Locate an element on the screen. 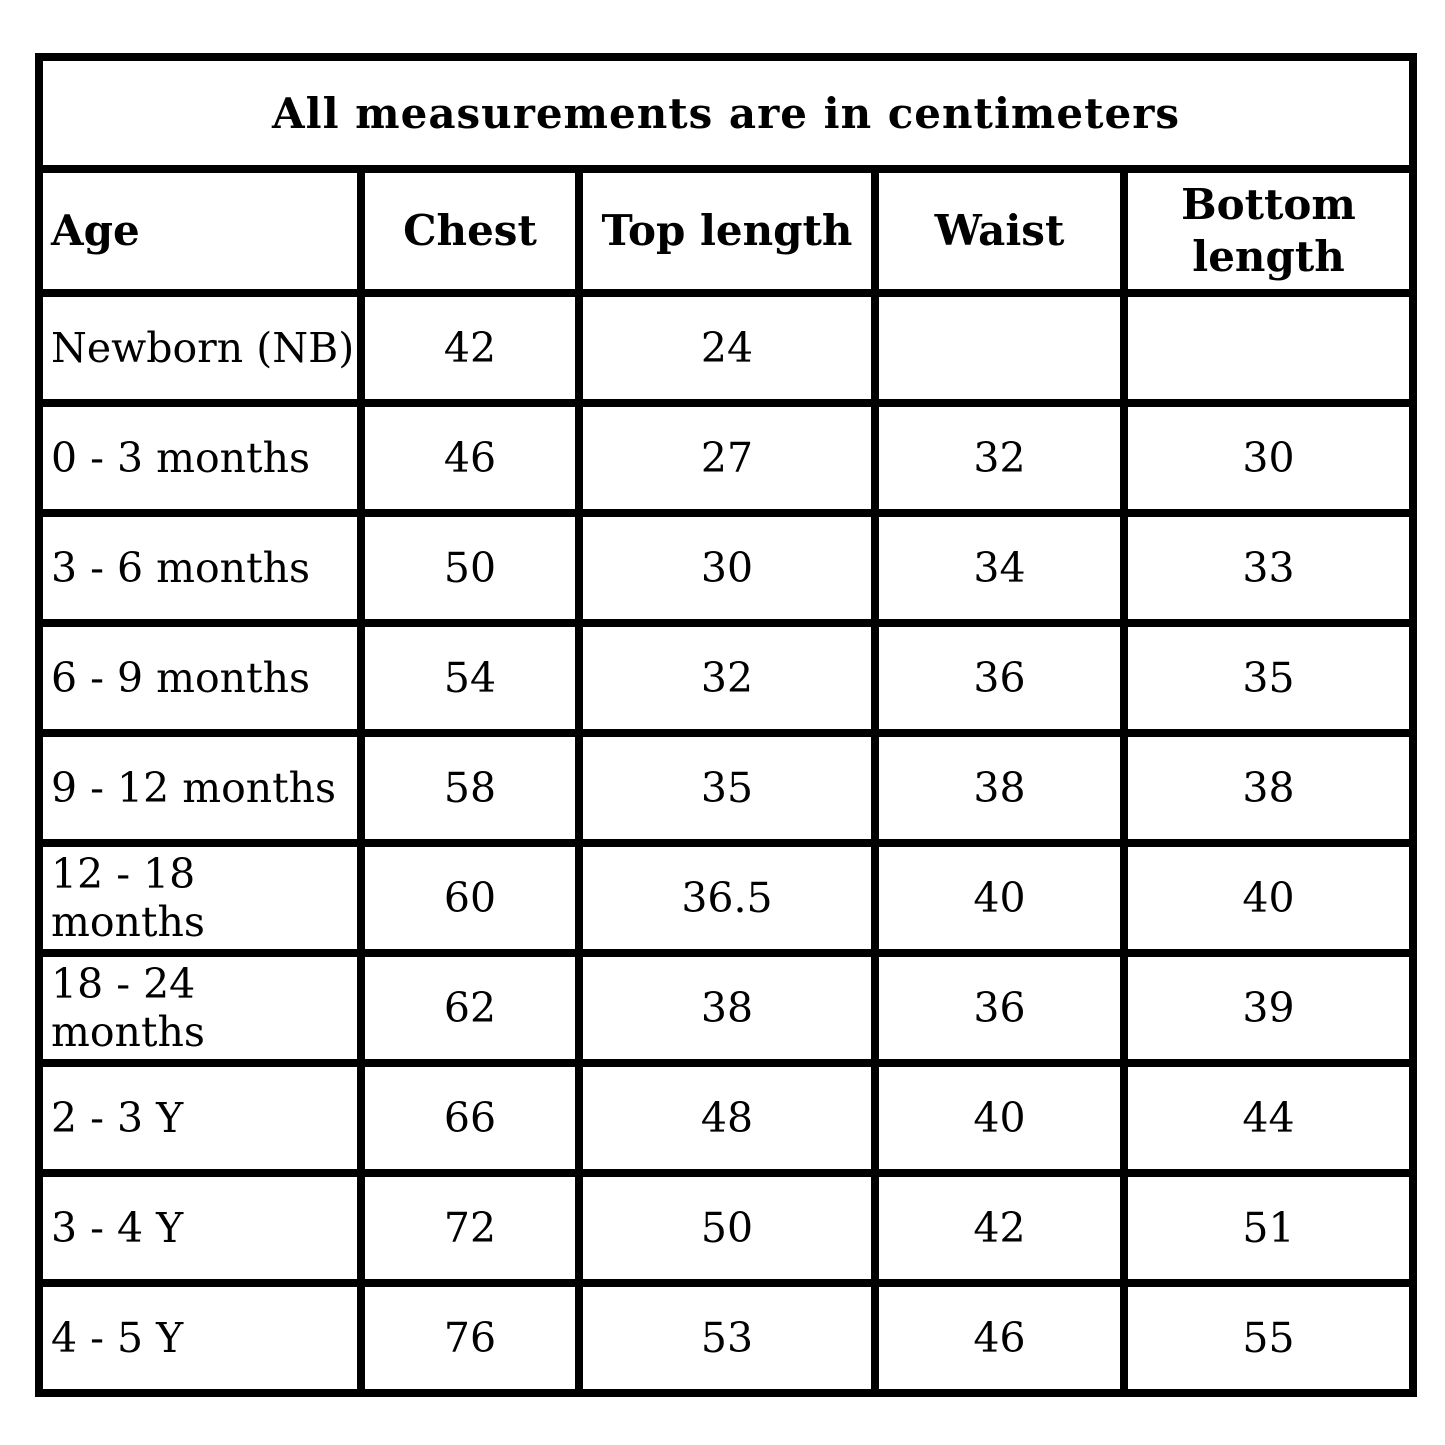 This screenshot has width=1445, height=1445. cell-chest: 66 is located at coordinates (470, 1118).